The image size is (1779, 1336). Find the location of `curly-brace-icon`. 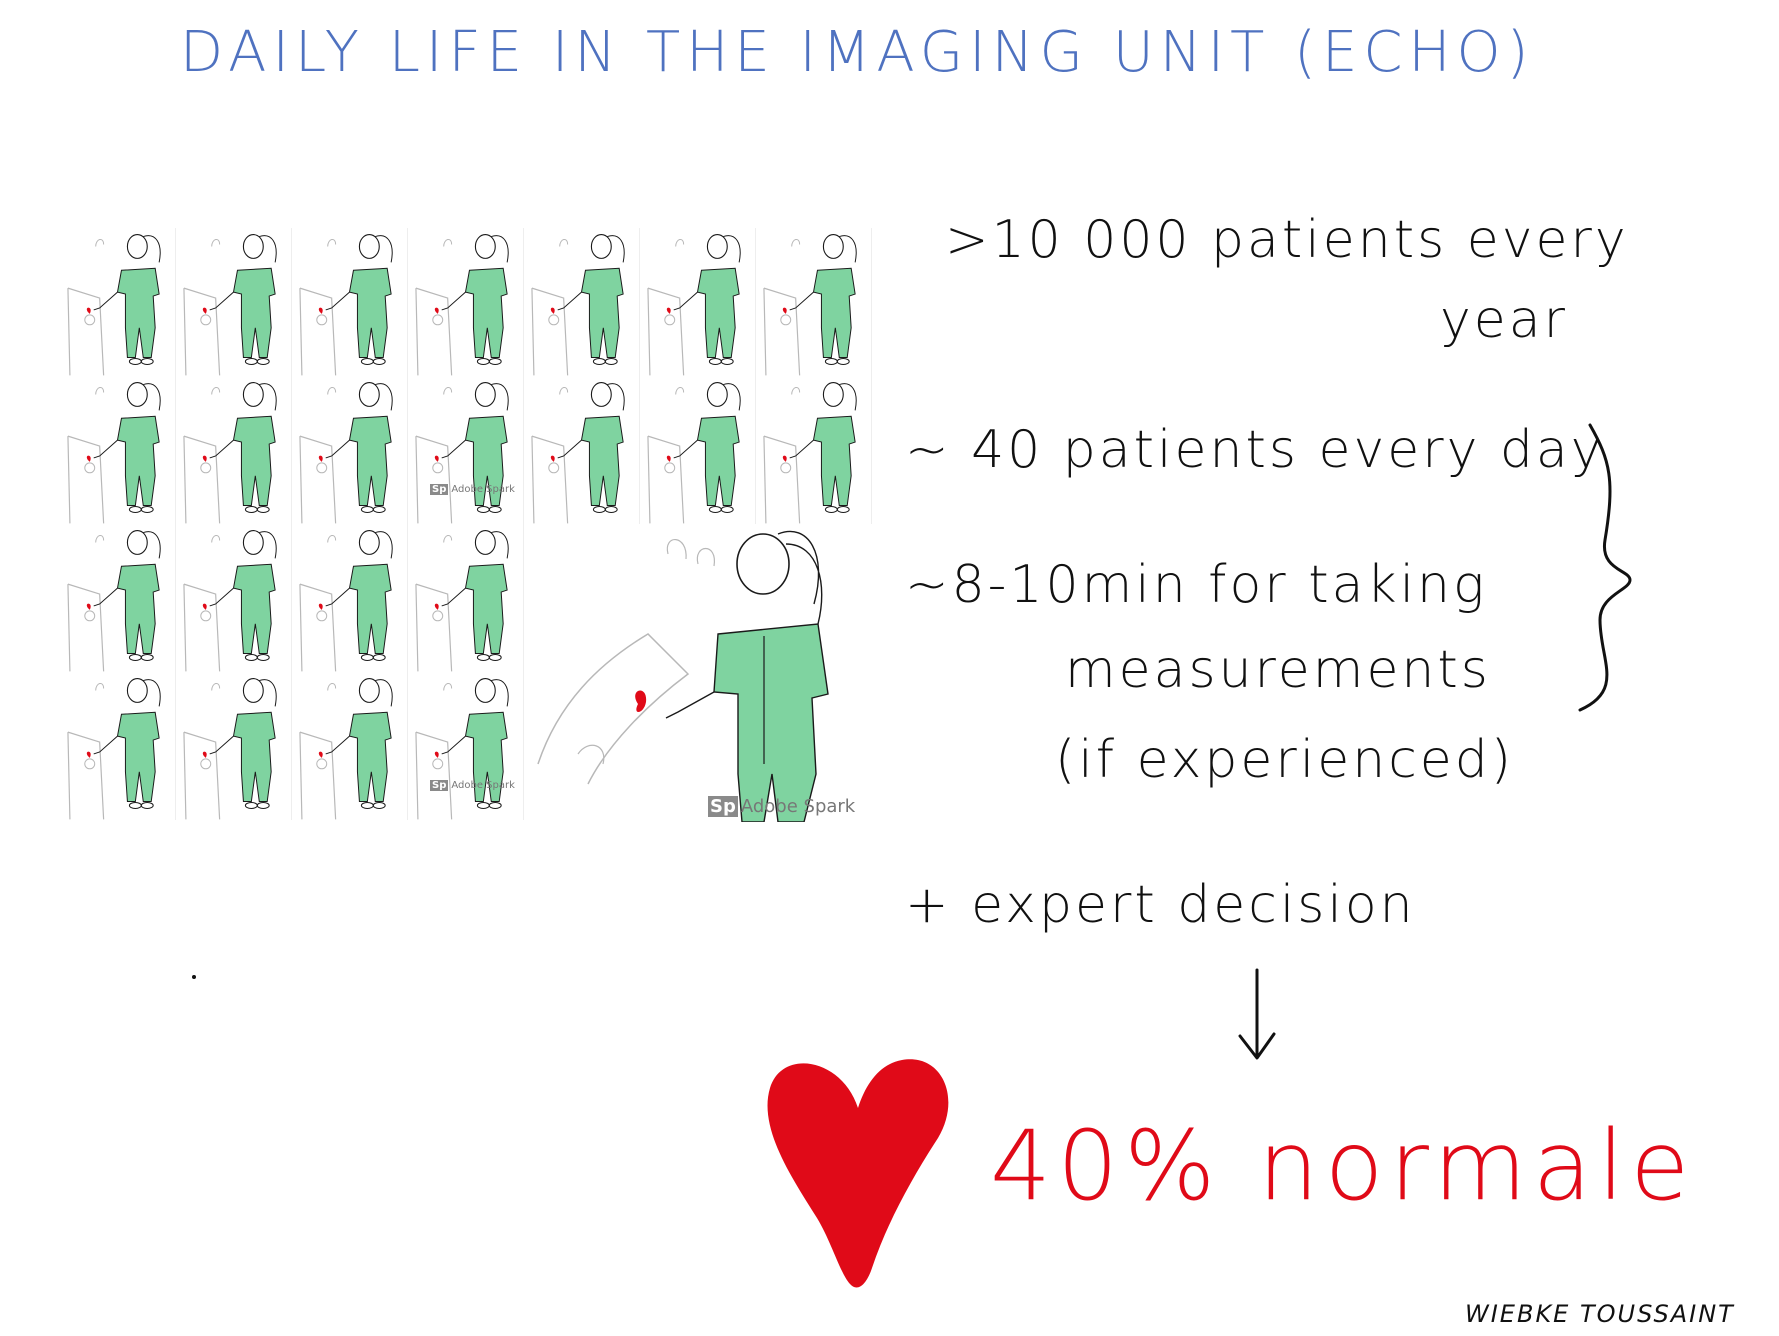

curly-brace-icon is located at coordinates (1605, 567).